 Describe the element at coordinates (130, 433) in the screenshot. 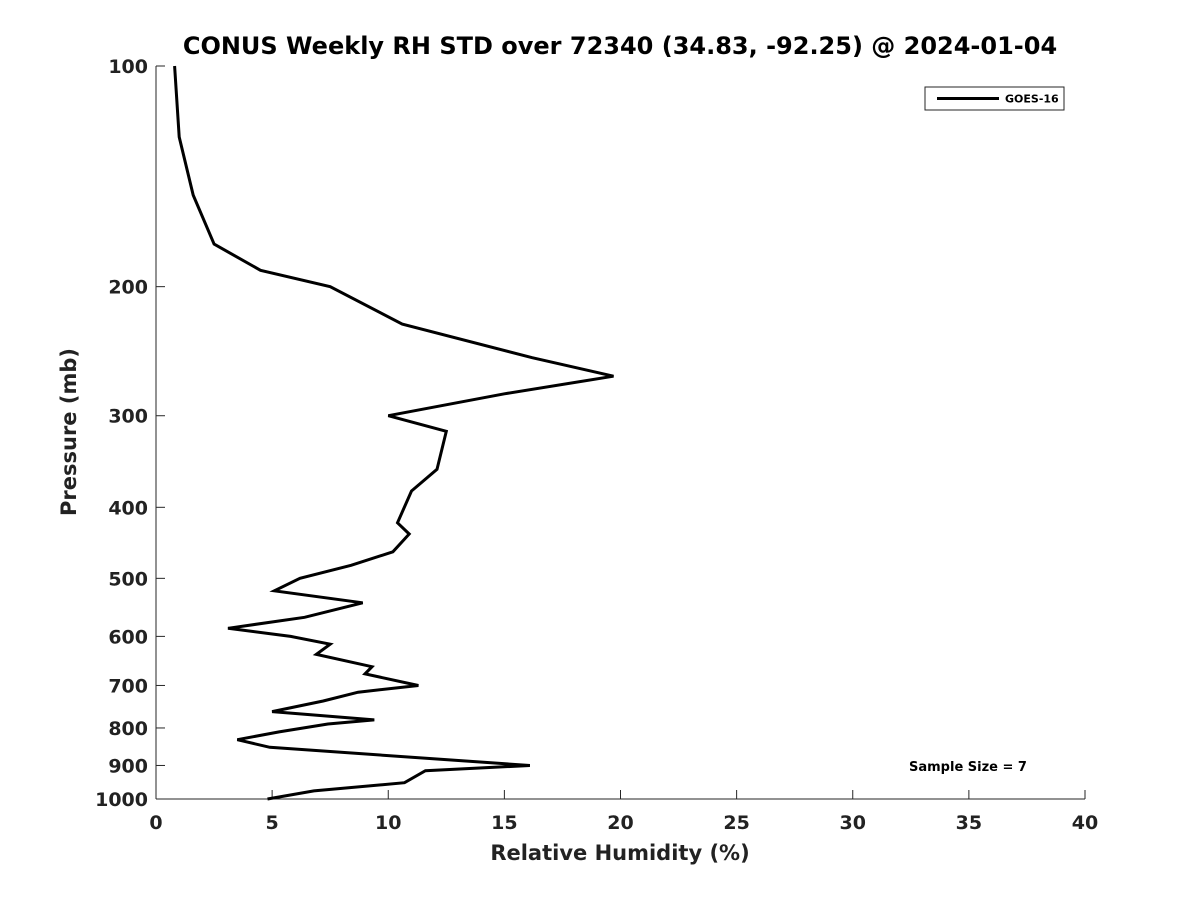

I see `y-ticks: 100 200 300 400 500 600 700 800 900 1000` at that location.